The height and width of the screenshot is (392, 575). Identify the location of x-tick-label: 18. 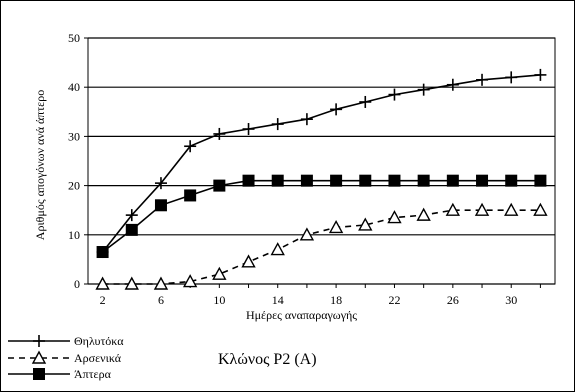
(336, 300).